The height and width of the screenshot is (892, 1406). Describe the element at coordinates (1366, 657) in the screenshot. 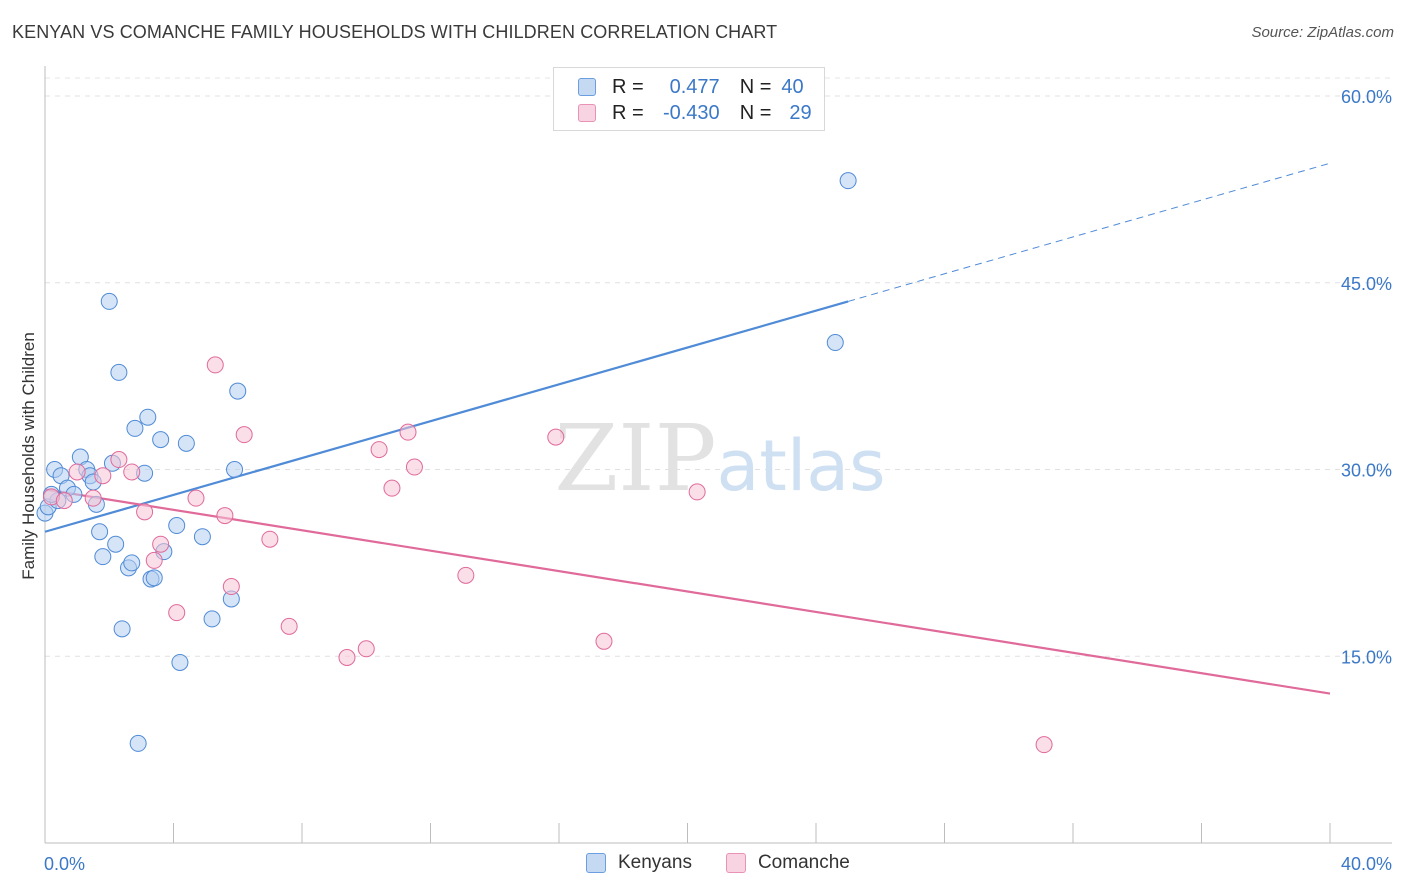

I see `y-tick-label: 15.0%` at that location.